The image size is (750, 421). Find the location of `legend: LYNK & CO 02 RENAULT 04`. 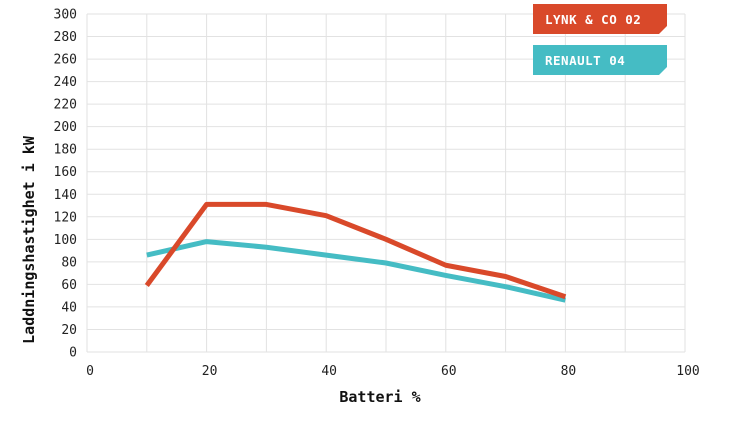

legend: LYNK & CO 02 RENAULT 04 is located at coordinates (600, 39).